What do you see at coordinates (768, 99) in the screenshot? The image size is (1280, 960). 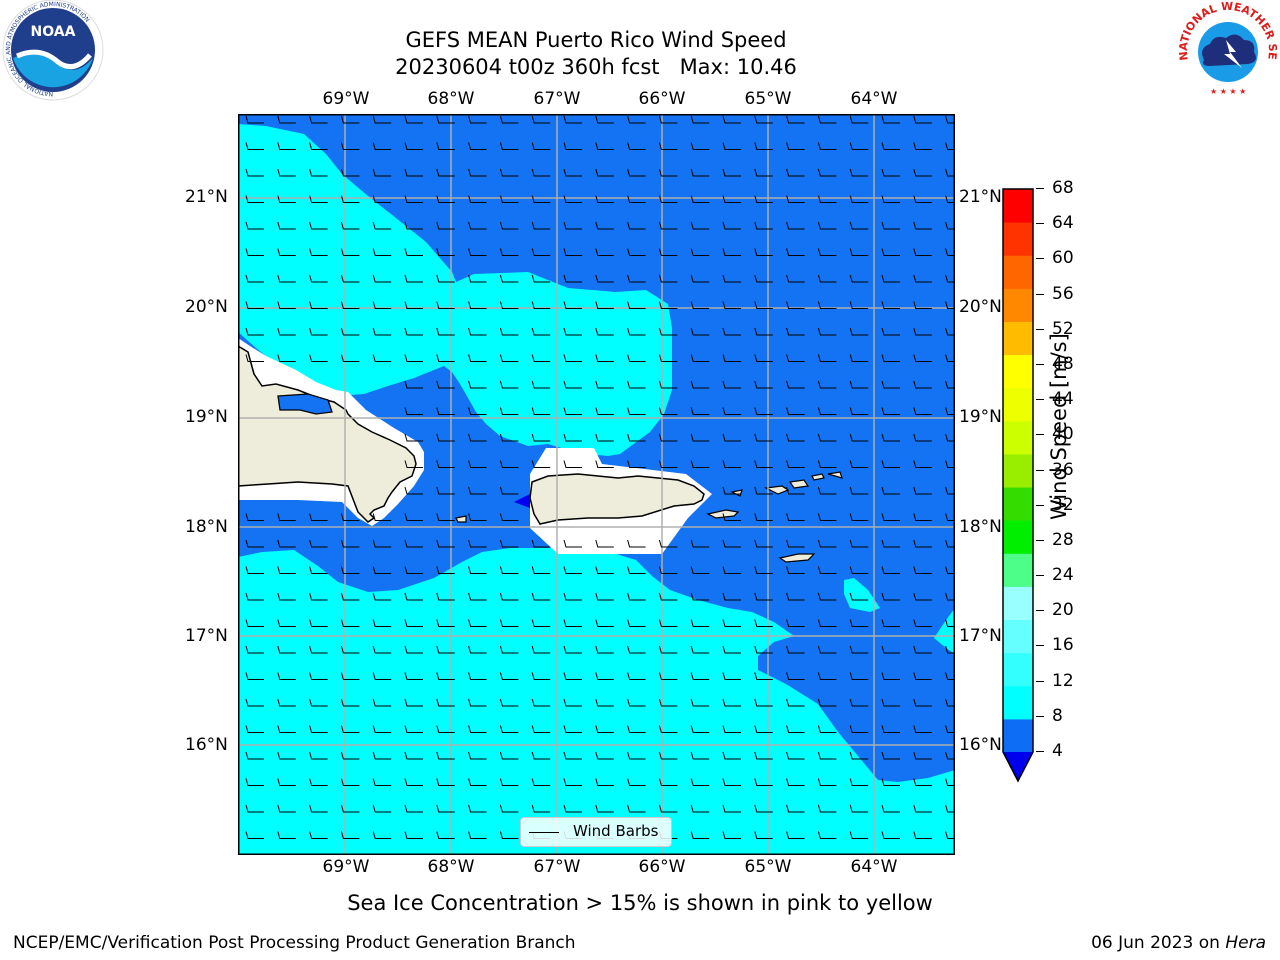 I see `lon-label-top: 65°W` at bounding box center [768, 99].